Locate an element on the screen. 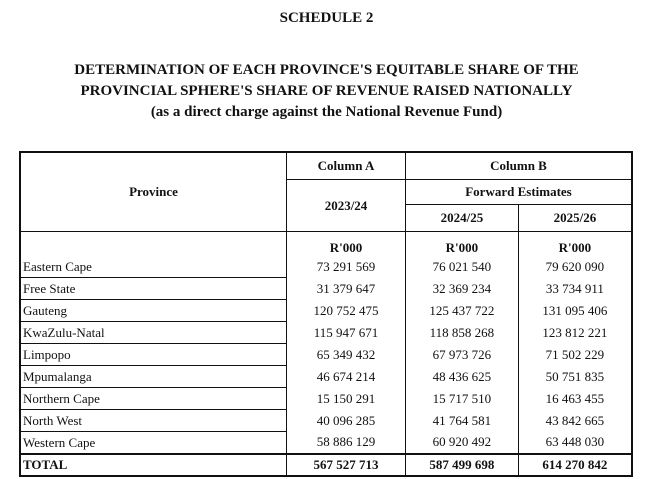 This screenshot has width=653, height=479. value-2023-24: 73 291 569 is located at coordinates (346, 267).